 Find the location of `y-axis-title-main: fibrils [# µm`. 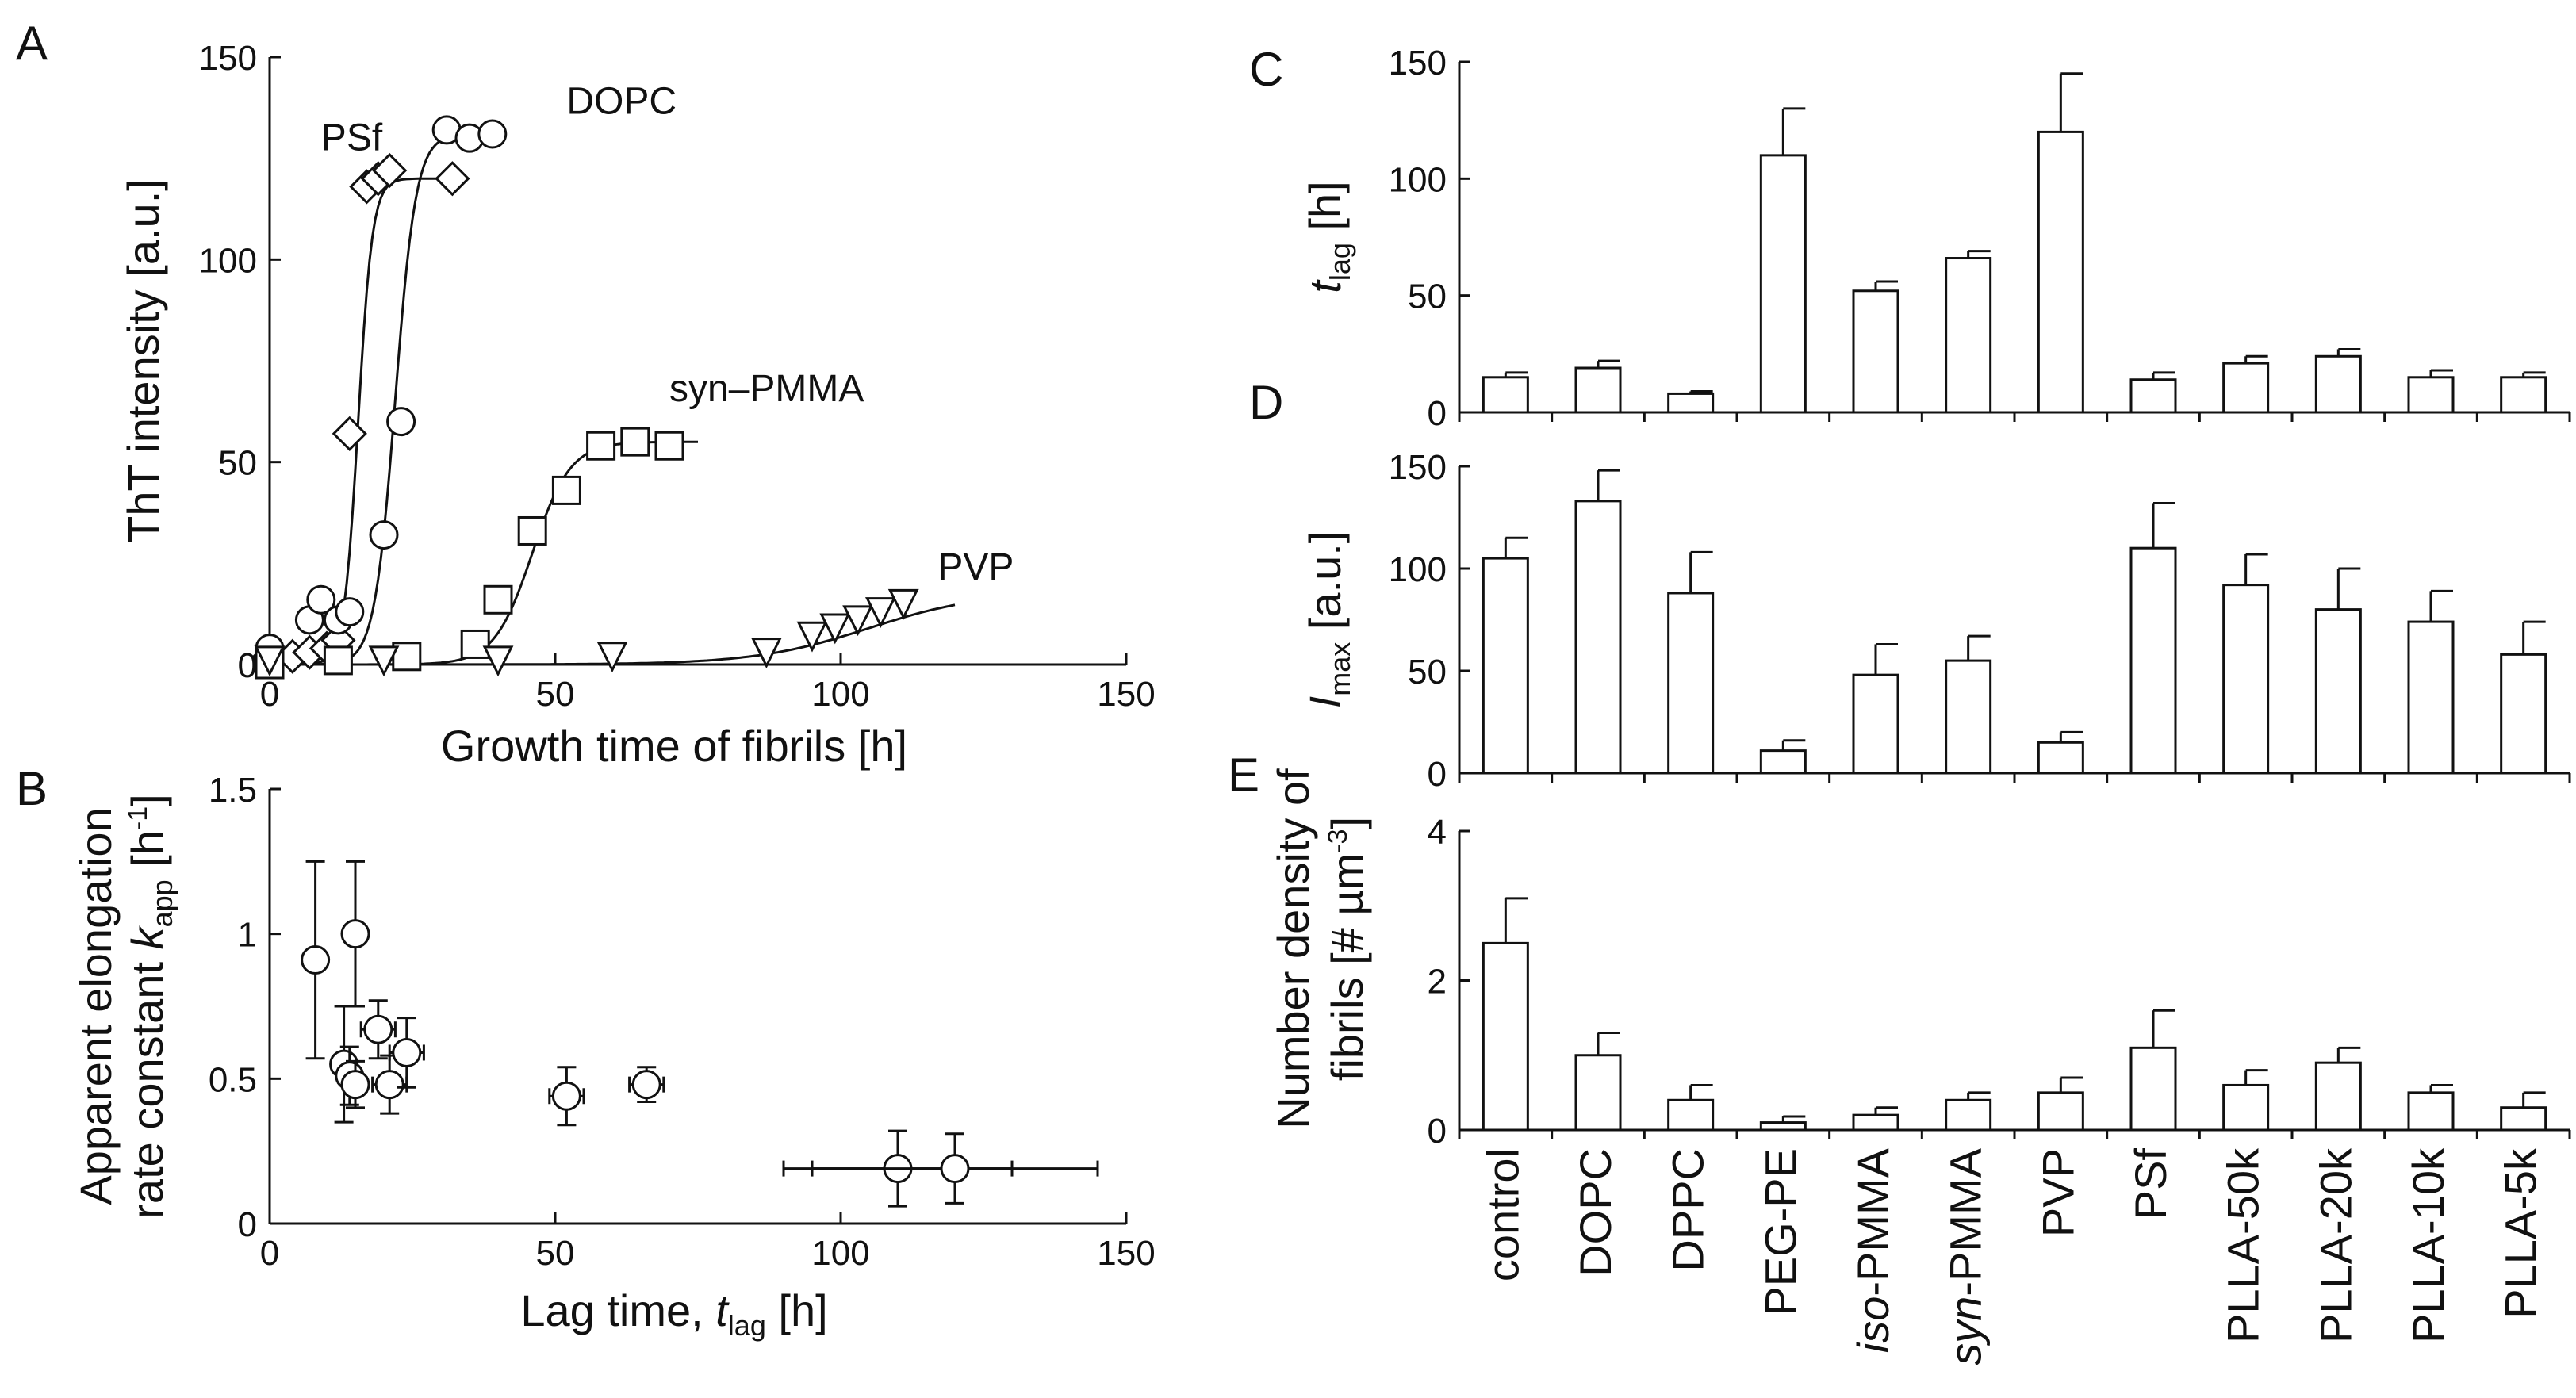

y-axis-title-main: fibrils [# µm is located at coordinates (1347, 967).